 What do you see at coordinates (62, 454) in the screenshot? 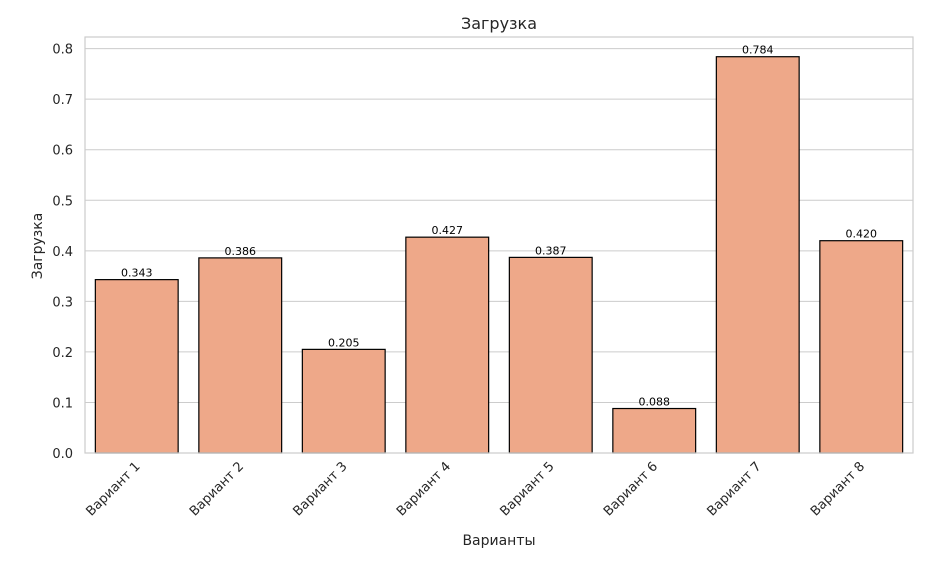
I see `y-tick-label: 0.0` at bounding box center [62, 454].